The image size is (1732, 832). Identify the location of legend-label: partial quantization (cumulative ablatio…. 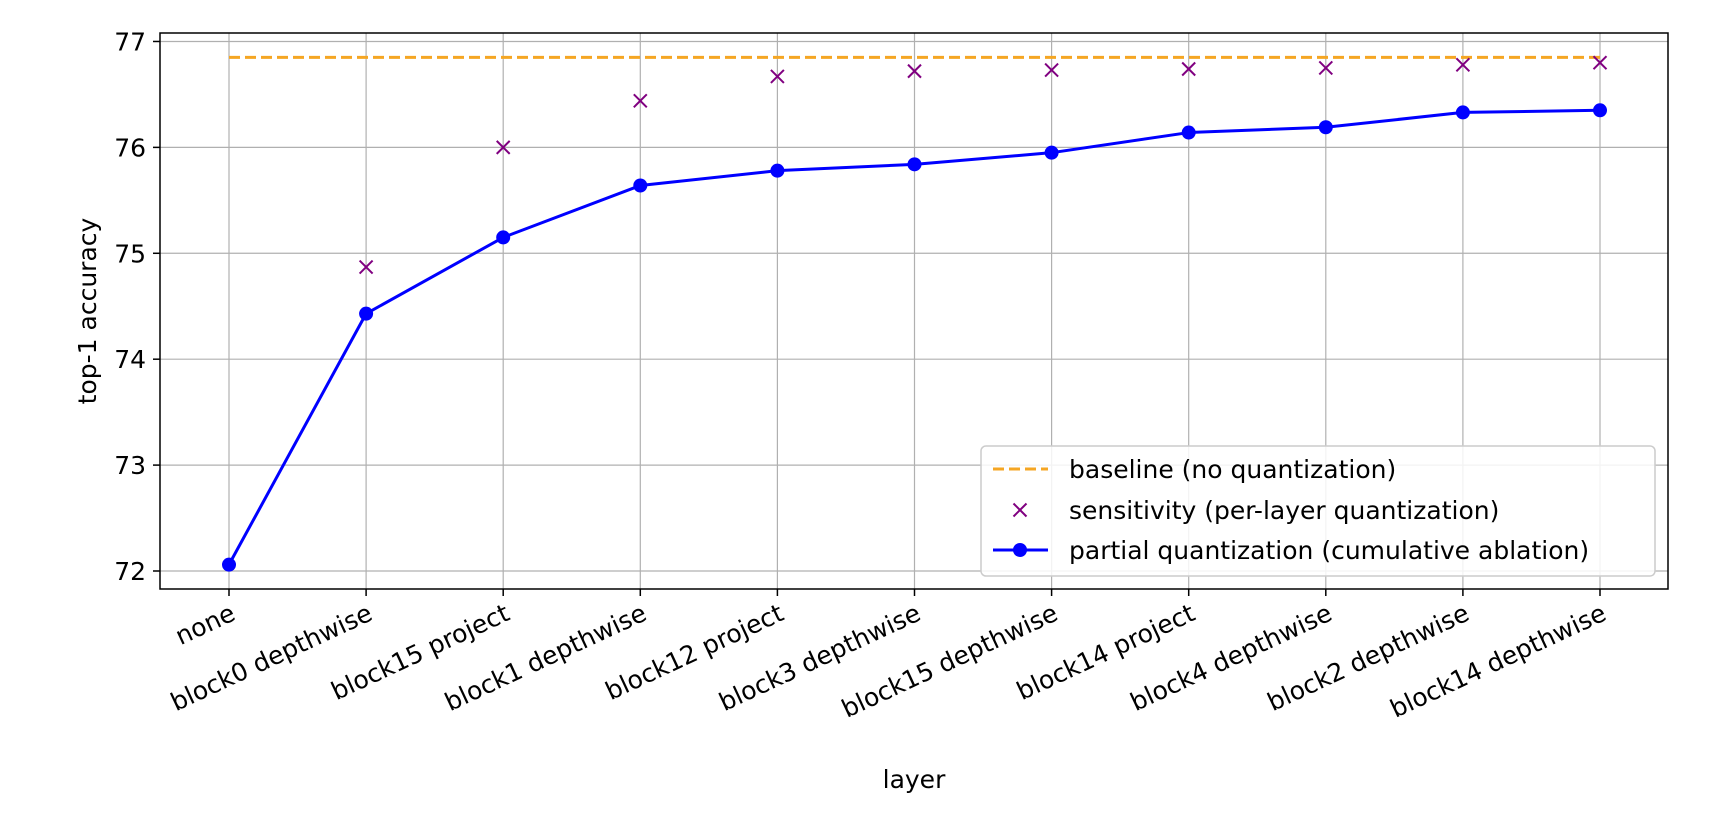
(1329, 550).